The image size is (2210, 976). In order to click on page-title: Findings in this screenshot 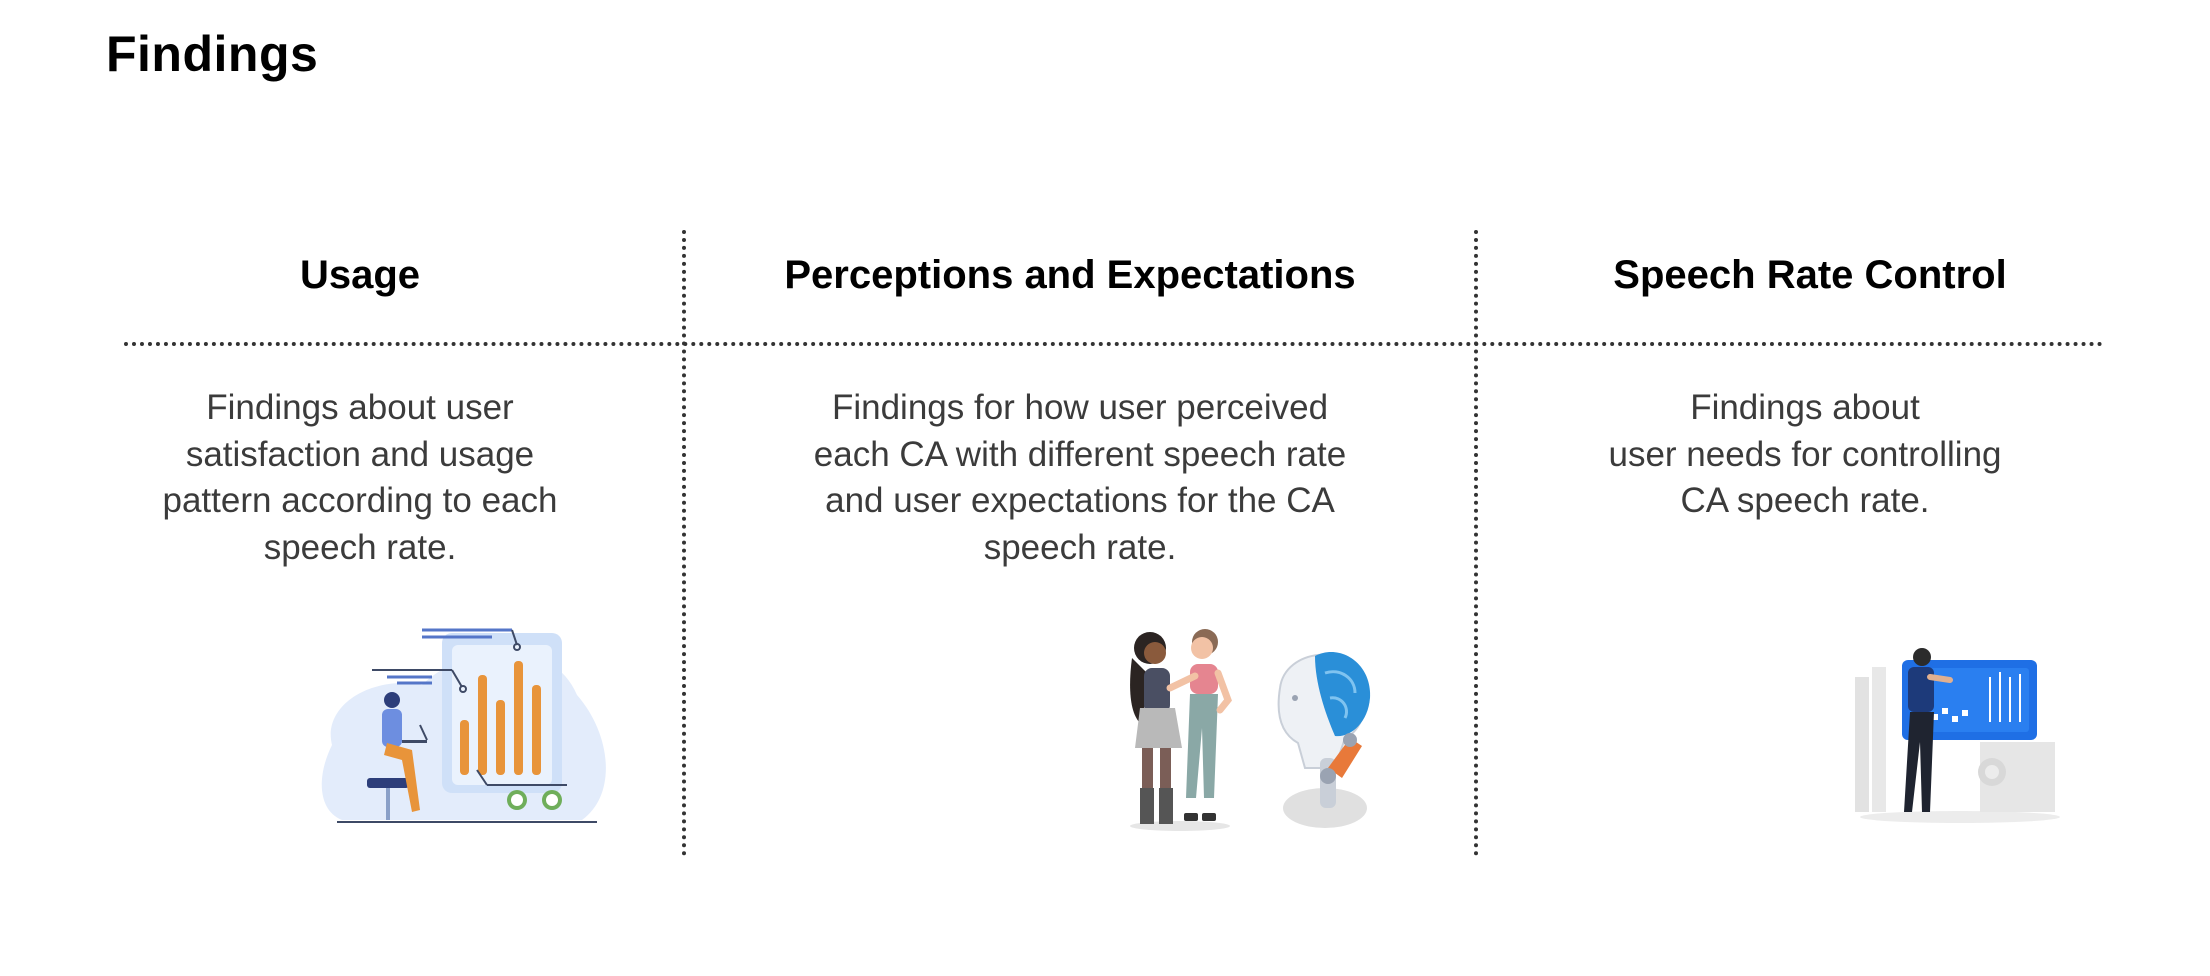, I will do `click(212, 54)`.